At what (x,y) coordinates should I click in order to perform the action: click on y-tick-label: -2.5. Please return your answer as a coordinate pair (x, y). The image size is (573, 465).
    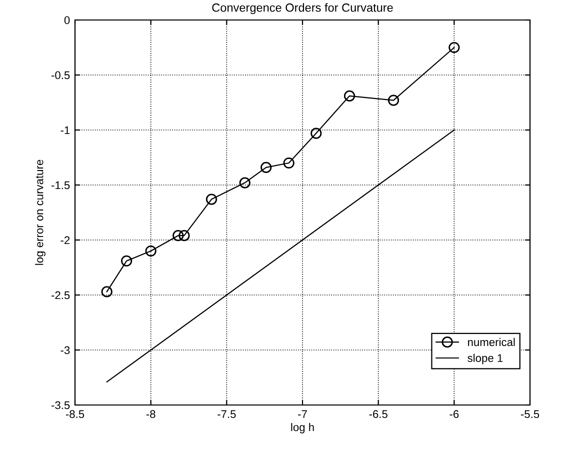
    Looking at the image, I should click on (60, 295).